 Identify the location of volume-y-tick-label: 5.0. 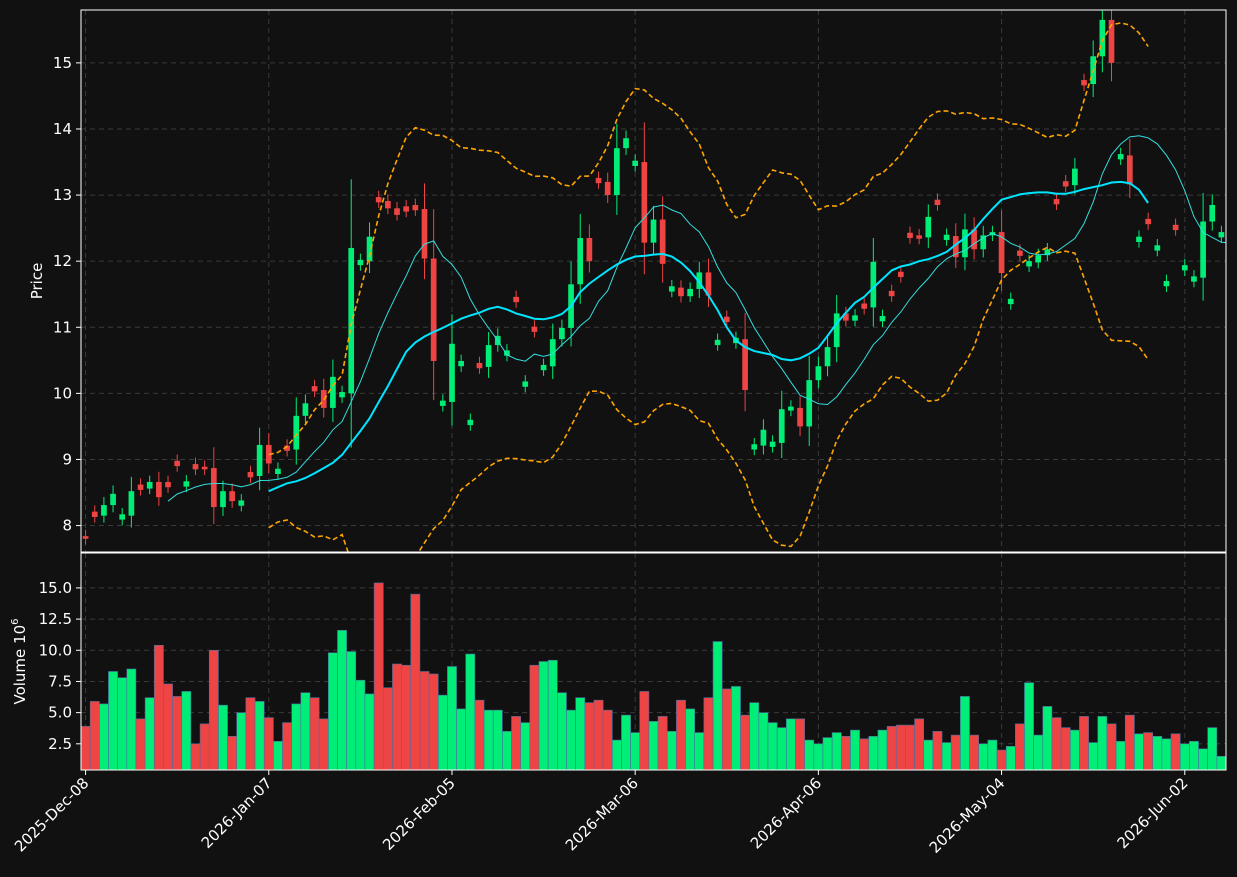
(60, 713).